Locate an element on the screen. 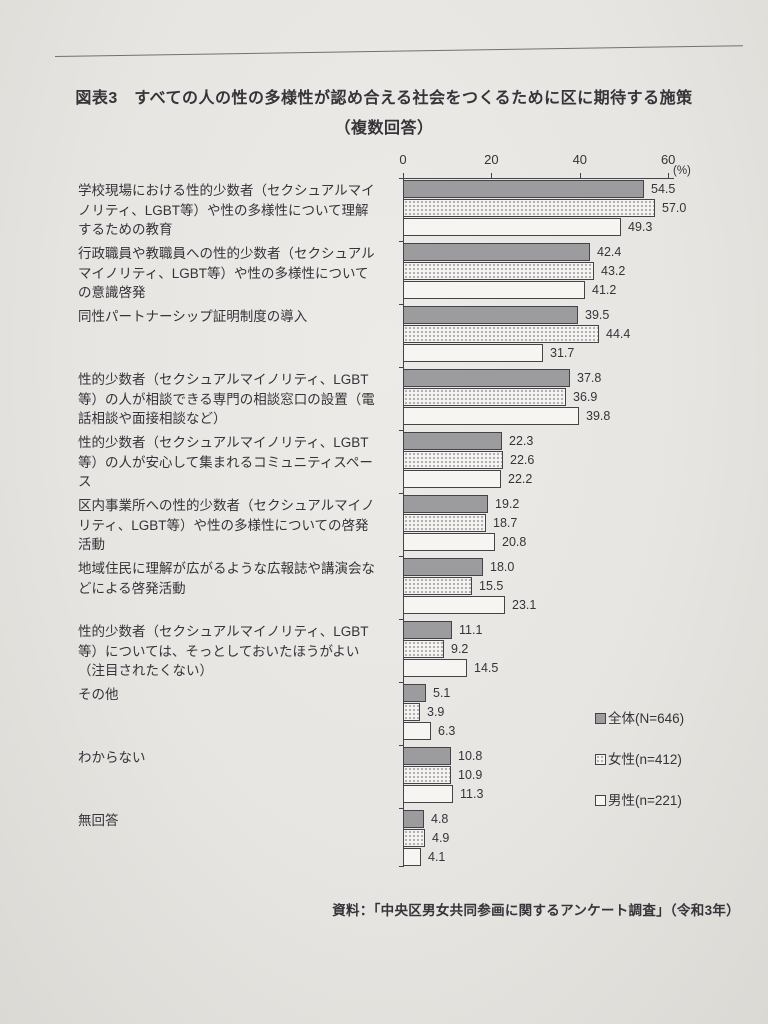 This screenshot has width=768, height=1024. legend-label: 男性(n=221) is located at coordinates (645, 800).